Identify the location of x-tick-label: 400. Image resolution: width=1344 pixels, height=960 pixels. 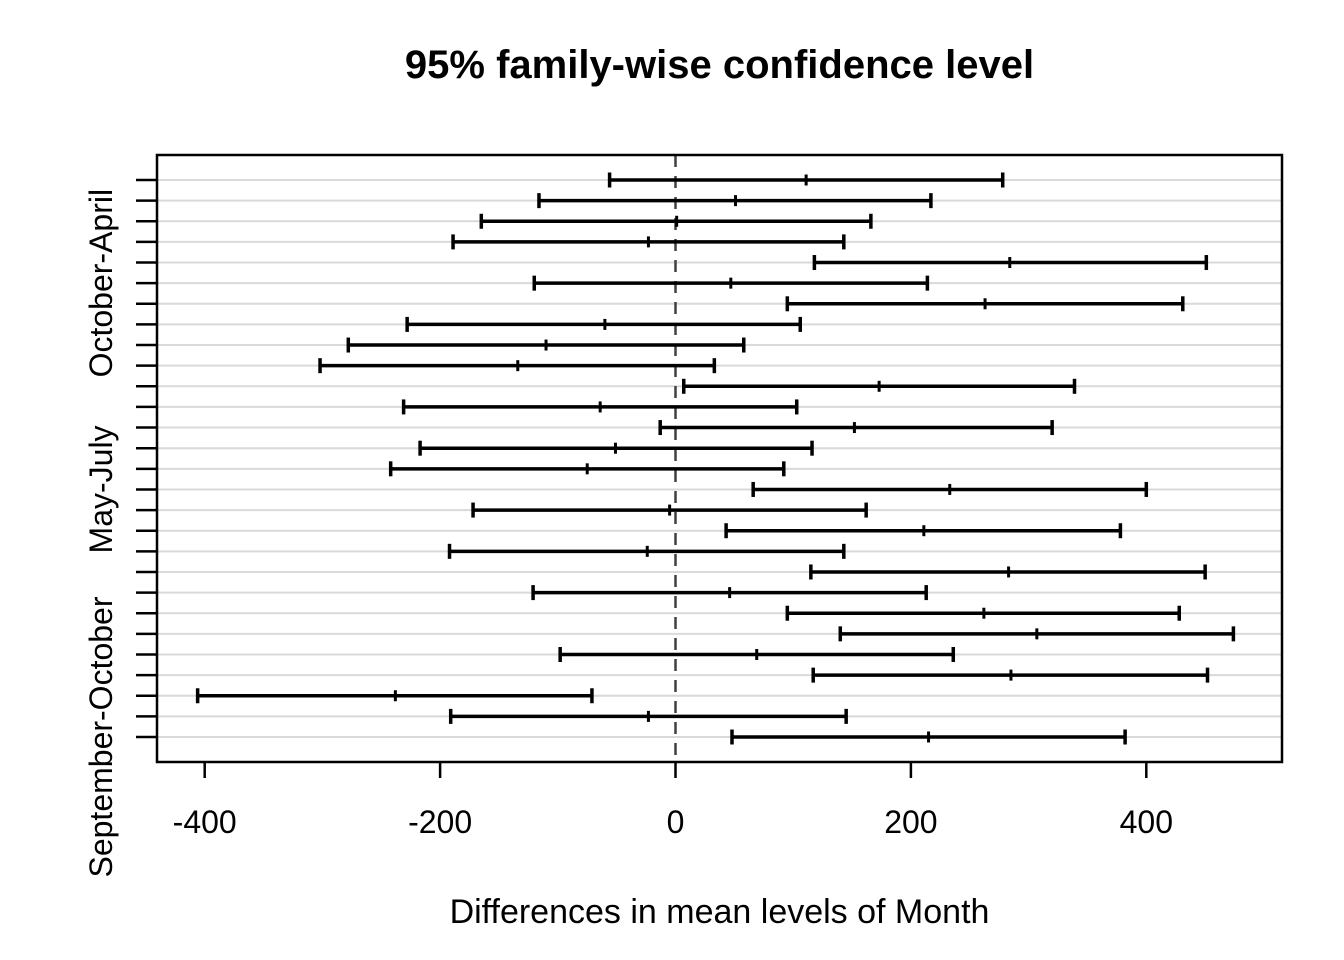
(1146, 822).